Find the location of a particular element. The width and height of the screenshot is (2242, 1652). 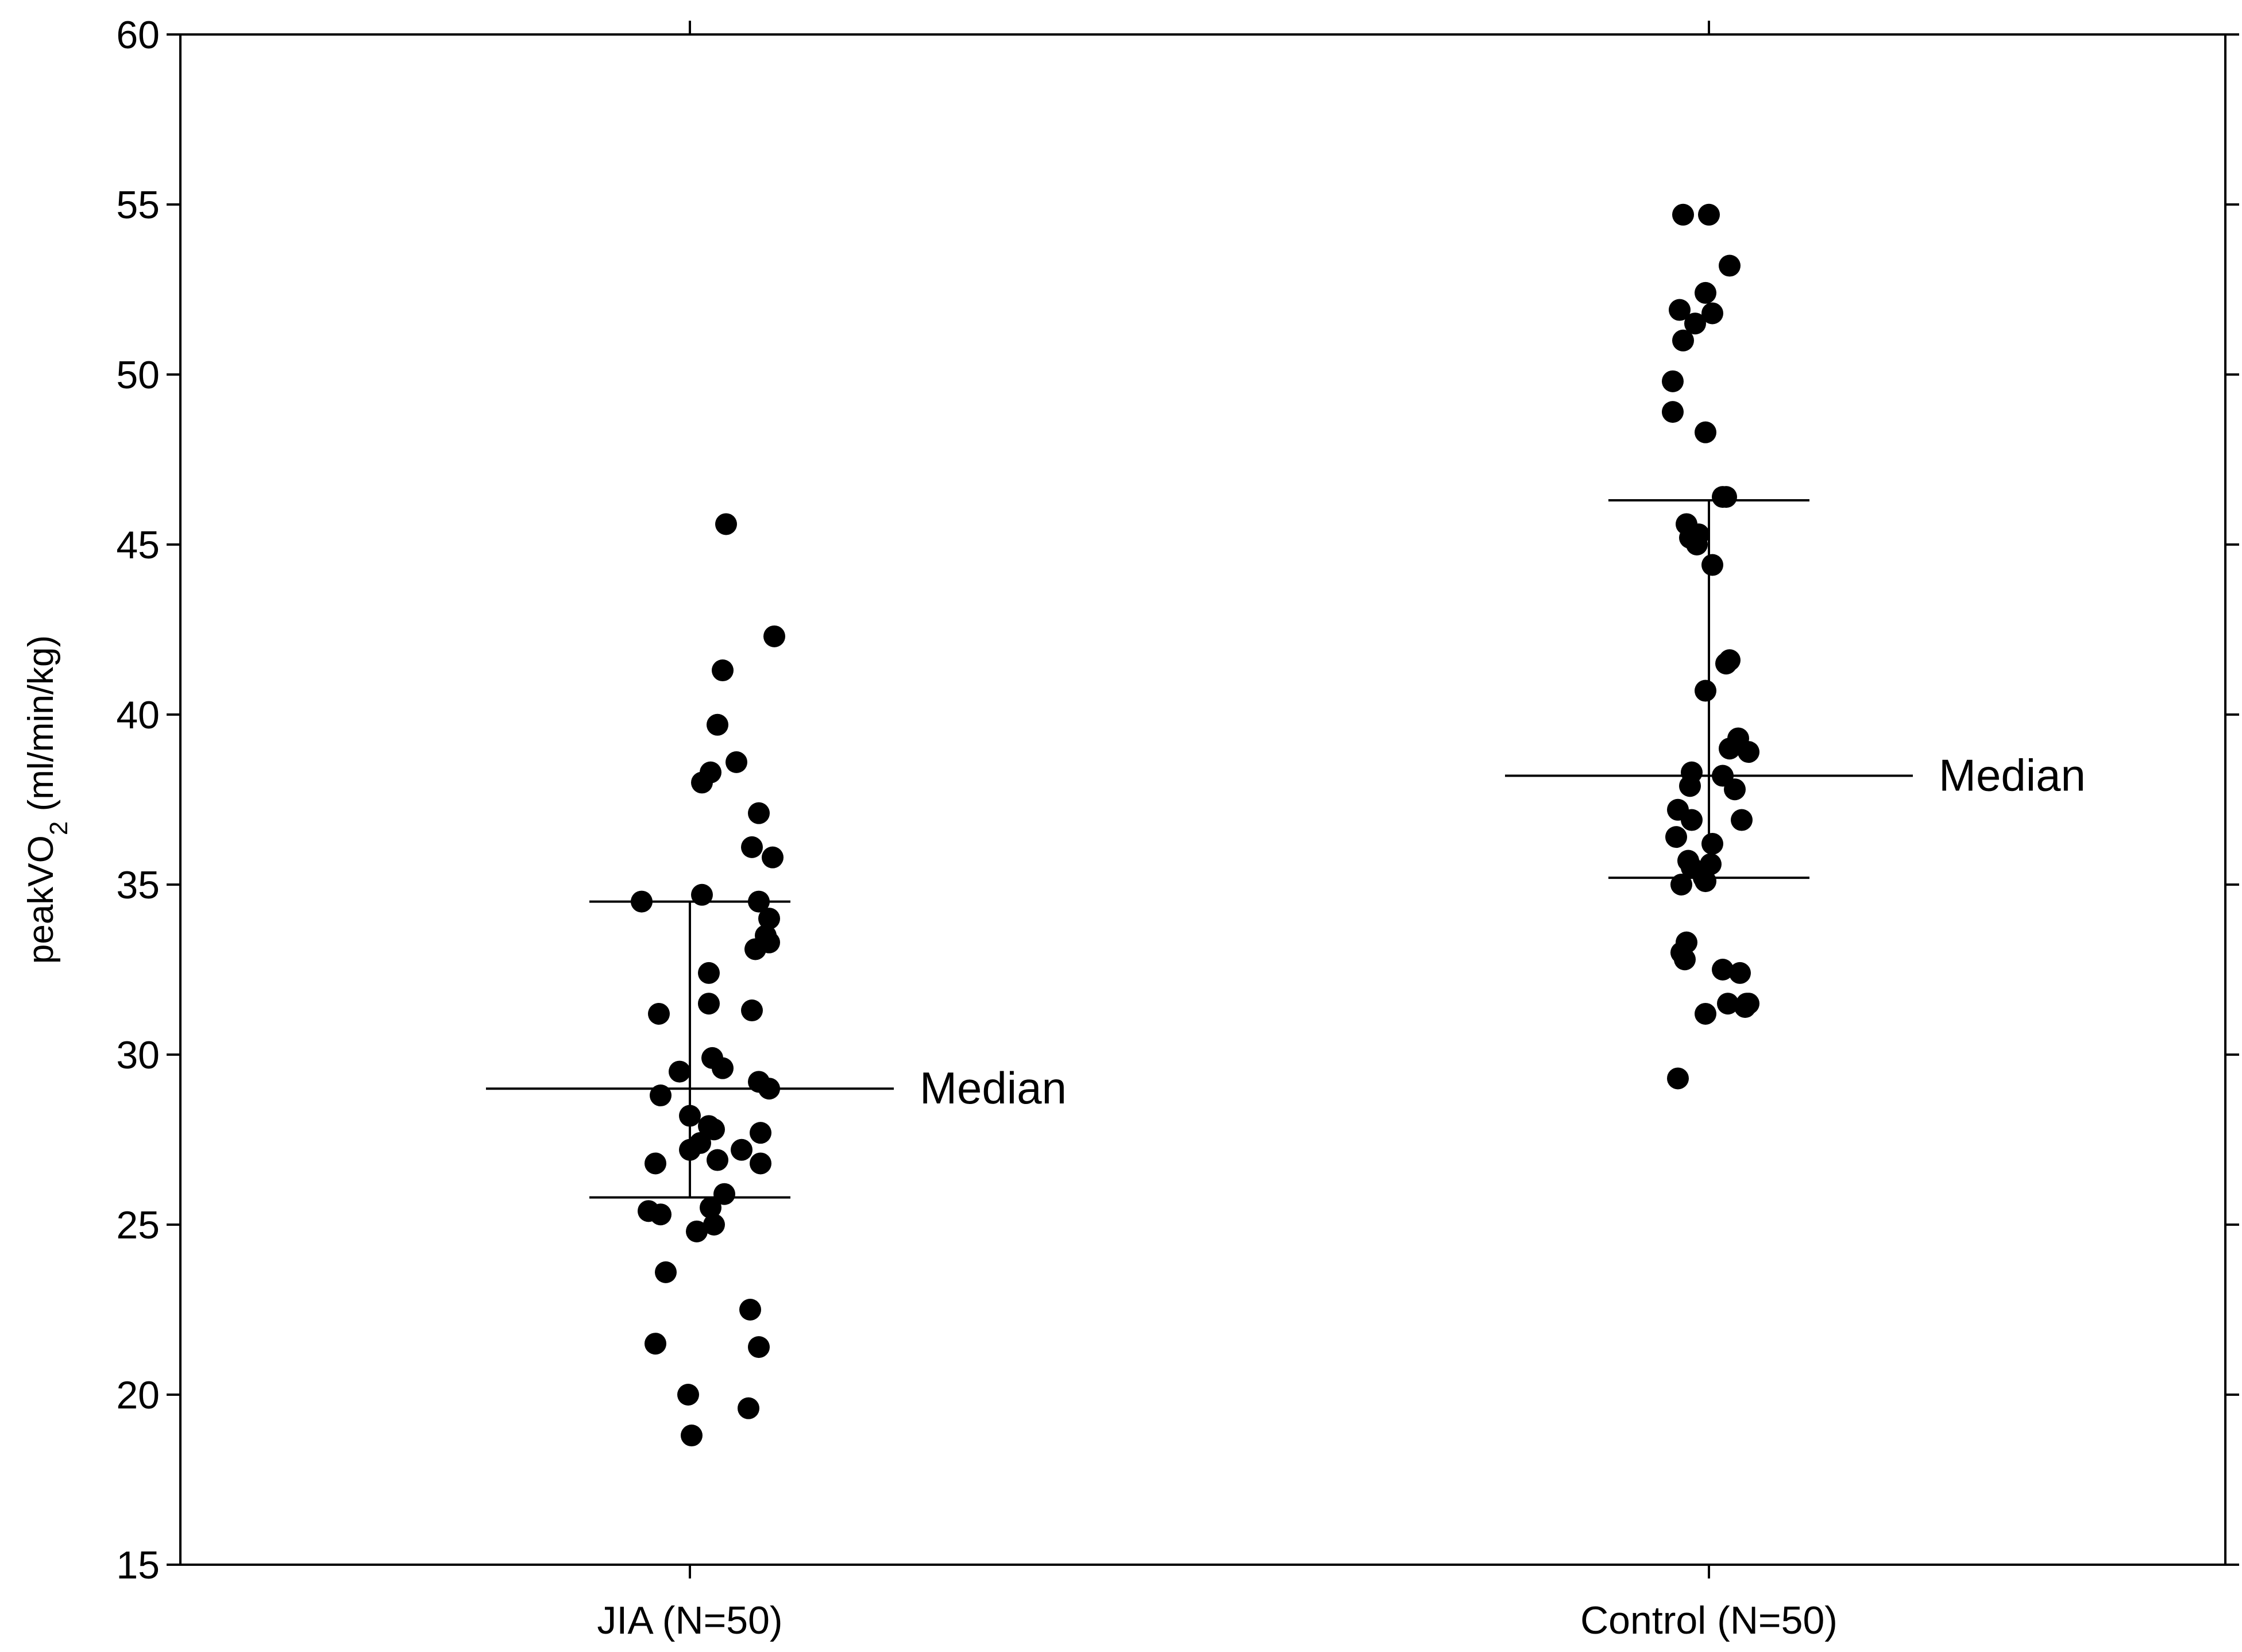

y-axis-label-unit: (ml/min/kg) is located at coordinates (41, 728).